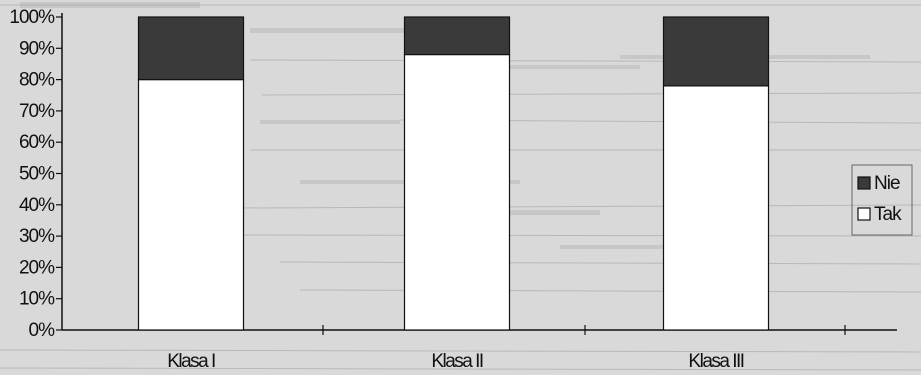 The width and height of the screenshot is (921, 375). I want to click on legend-label: Nie, so click(887, 183).